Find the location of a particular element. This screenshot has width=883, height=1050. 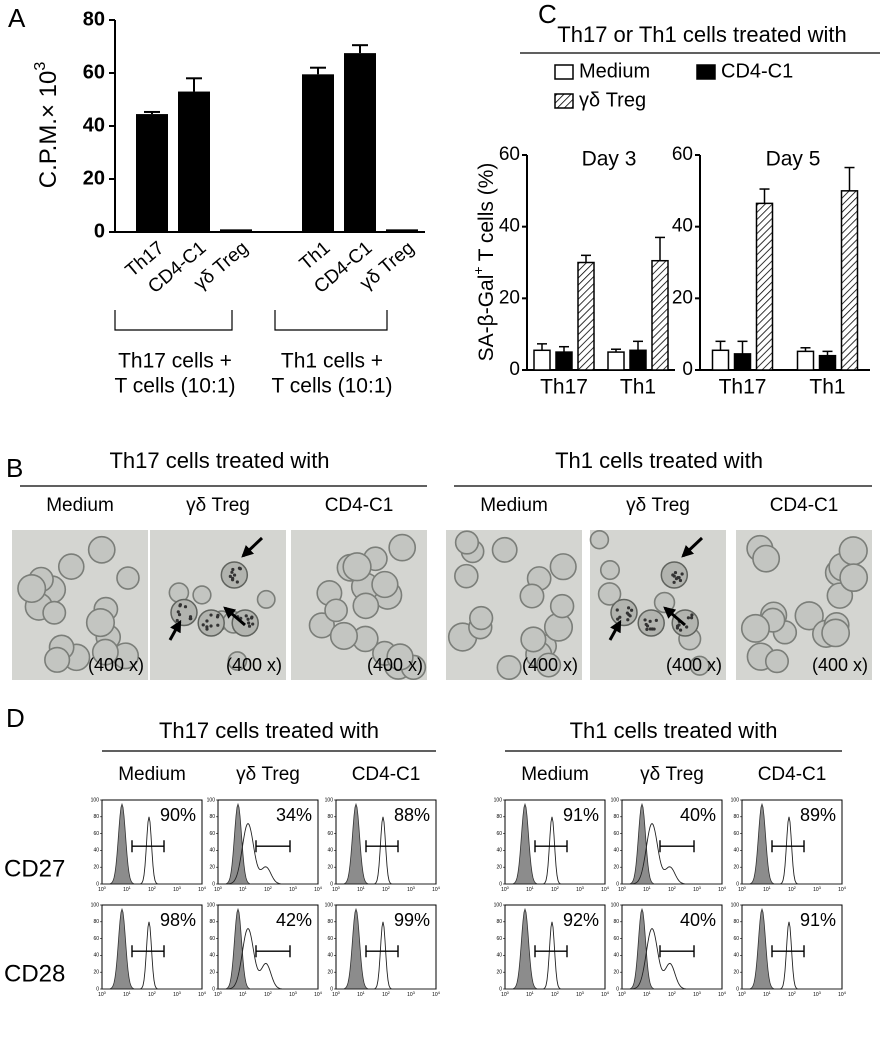

percent-label: 98% is located at coordinates (178, 920).